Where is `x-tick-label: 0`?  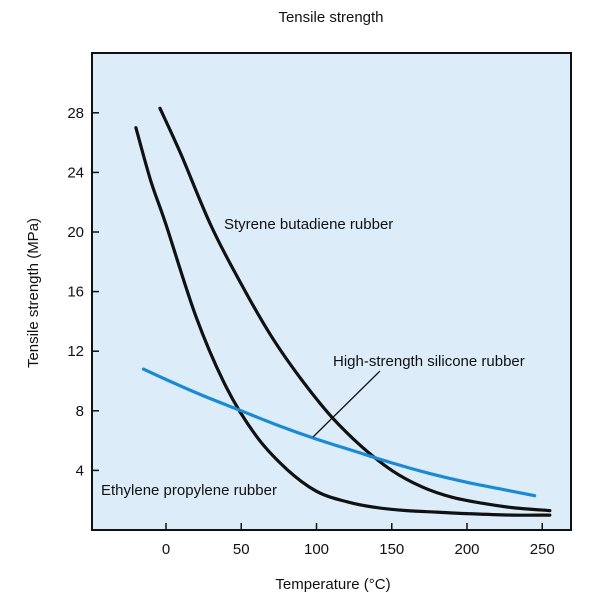
x-tick-label: 0 is located at coordinates (166, 549).